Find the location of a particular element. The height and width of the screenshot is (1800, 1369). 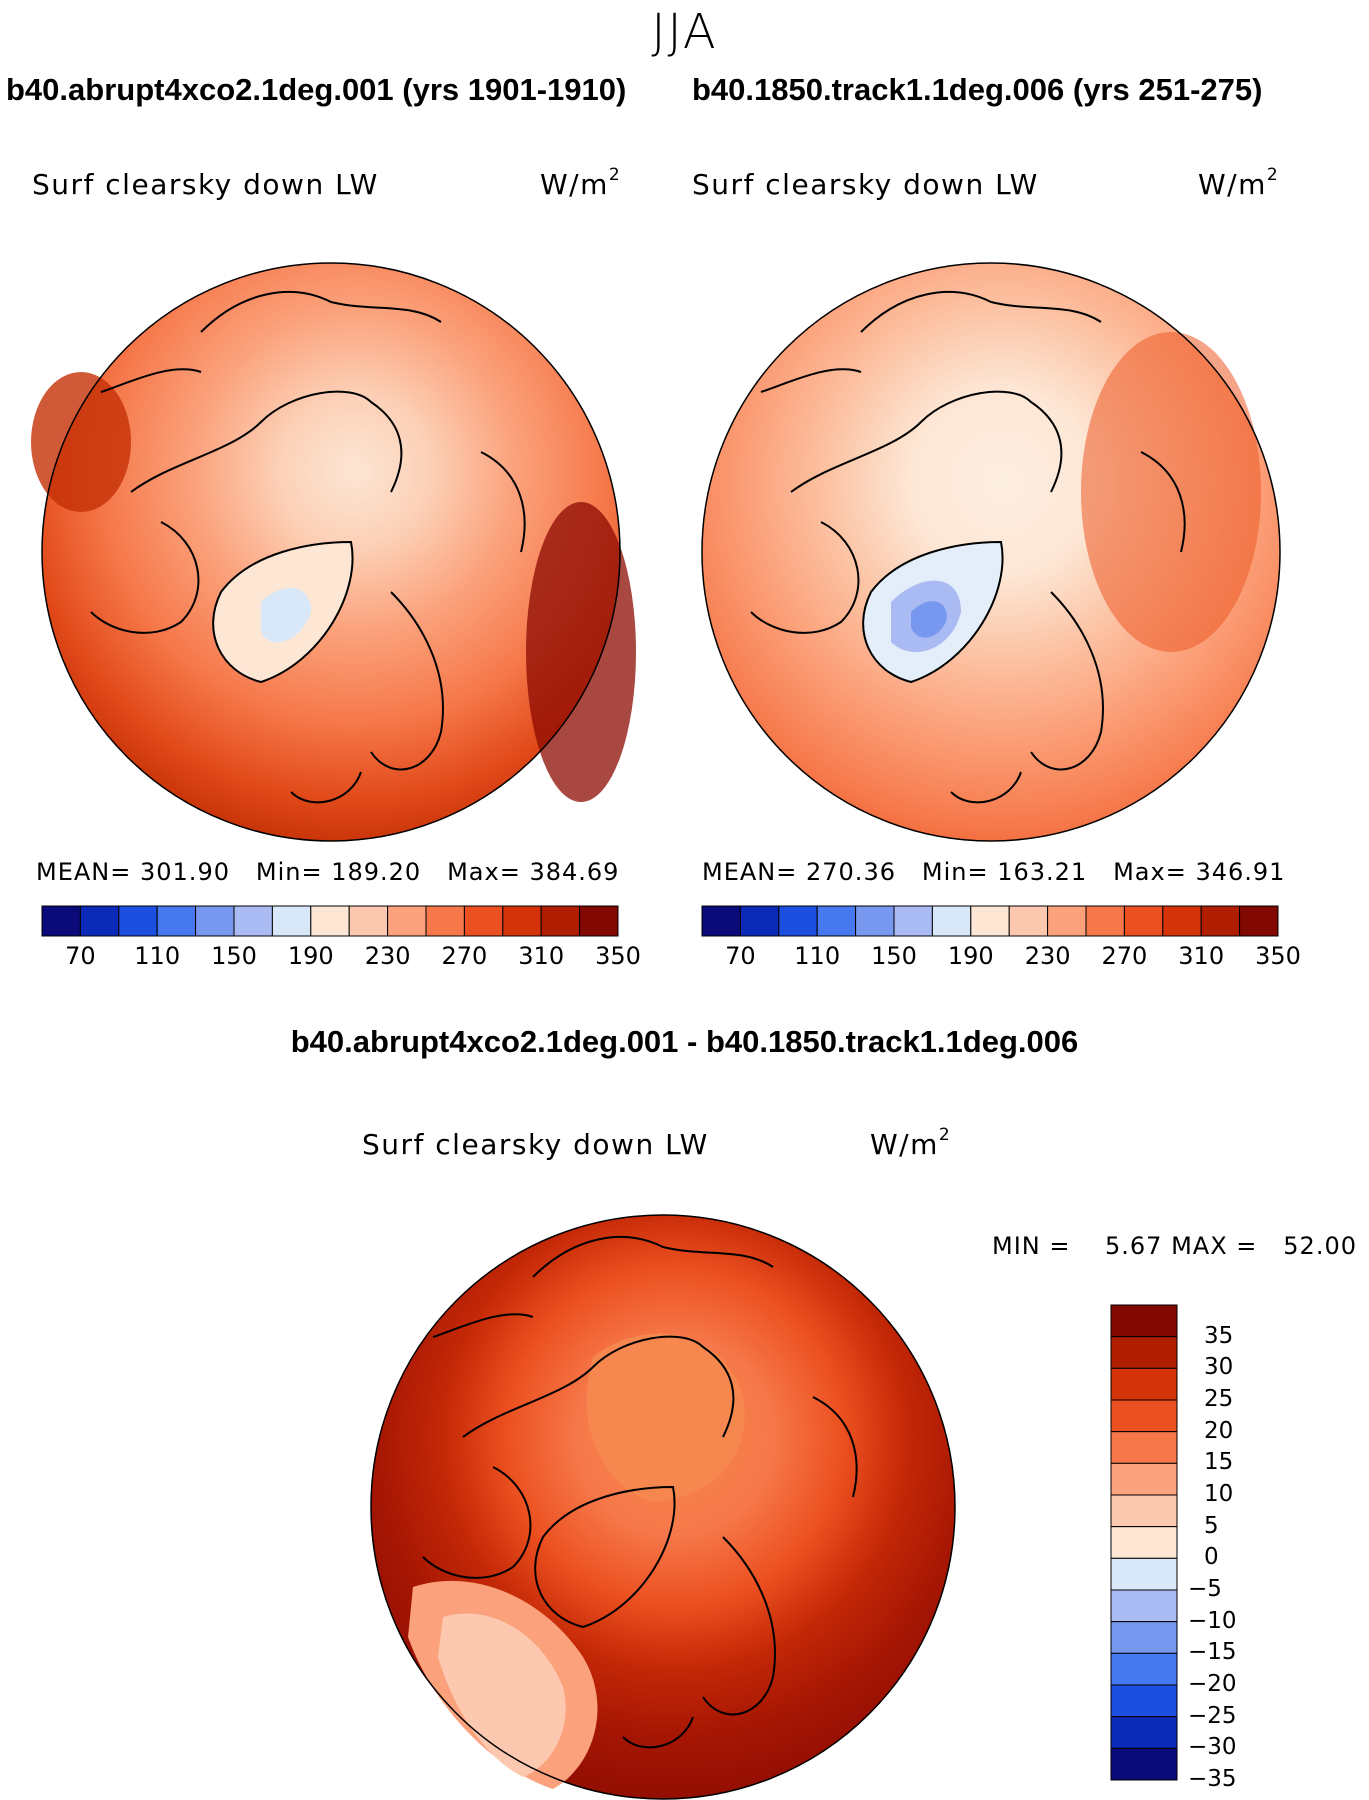

diff-colorbar is located at coordinates (1144, 1542).